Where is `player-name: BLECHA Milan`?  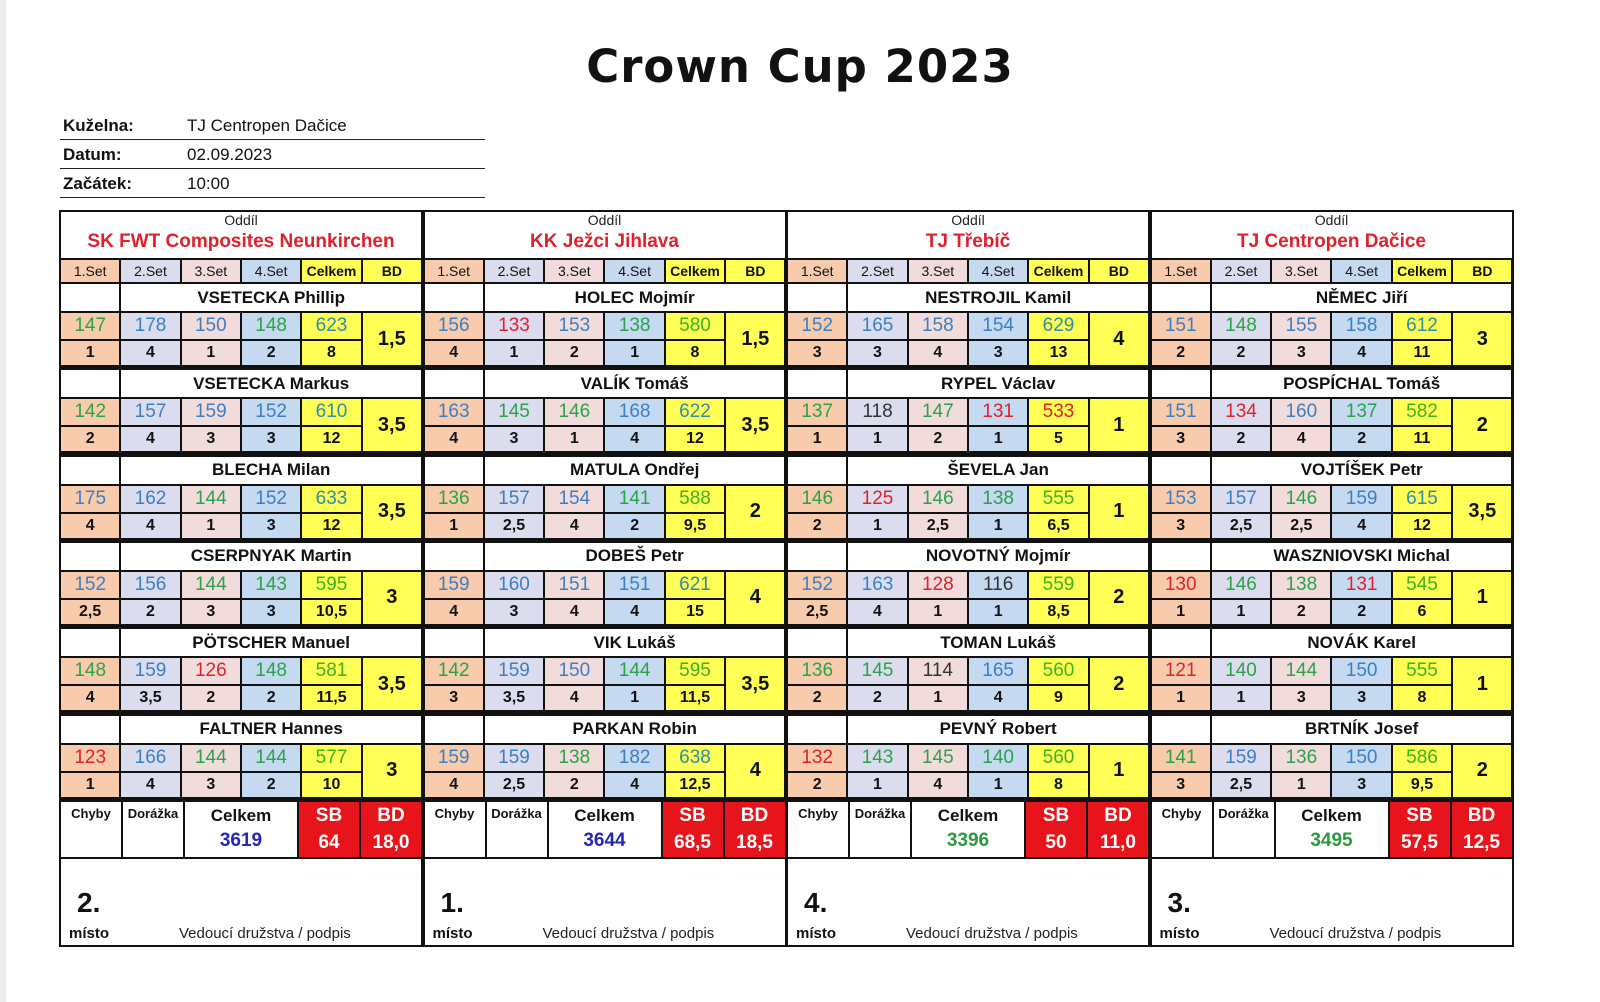
player-name: BLECHA Milan is located at coordinates (271, 470).